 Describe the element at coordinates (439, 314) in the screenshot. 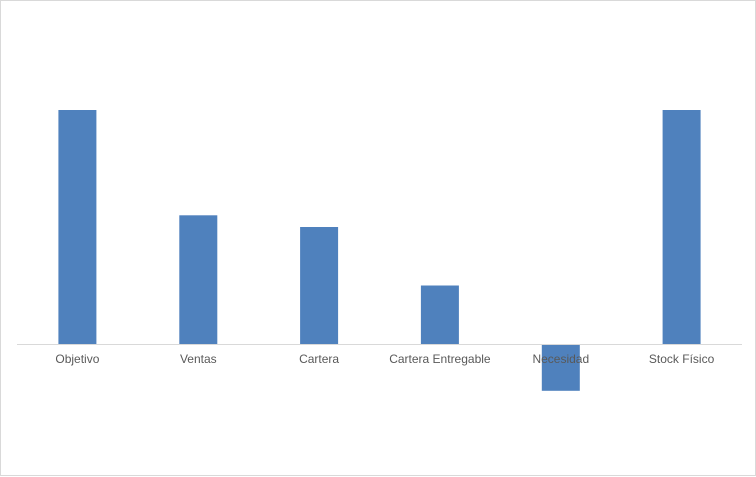

I see `bar-cartera-entregable` at that location.